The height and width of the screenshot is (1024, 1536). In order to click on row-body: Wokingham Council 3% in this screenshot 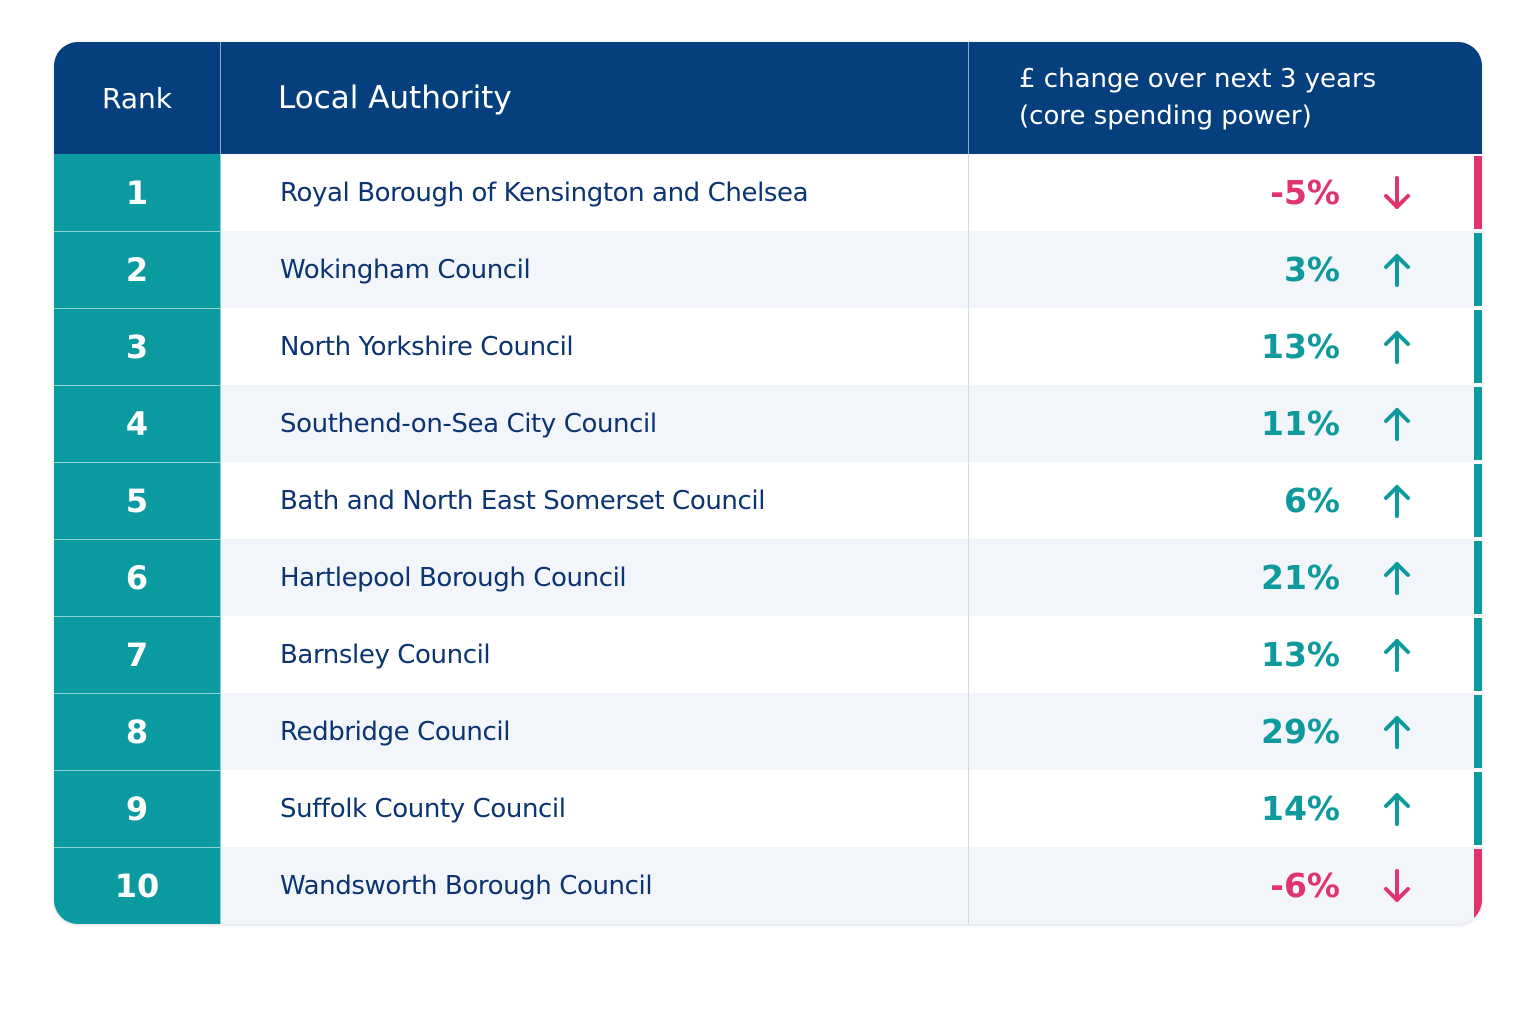, I will do `click(851, 269)`.